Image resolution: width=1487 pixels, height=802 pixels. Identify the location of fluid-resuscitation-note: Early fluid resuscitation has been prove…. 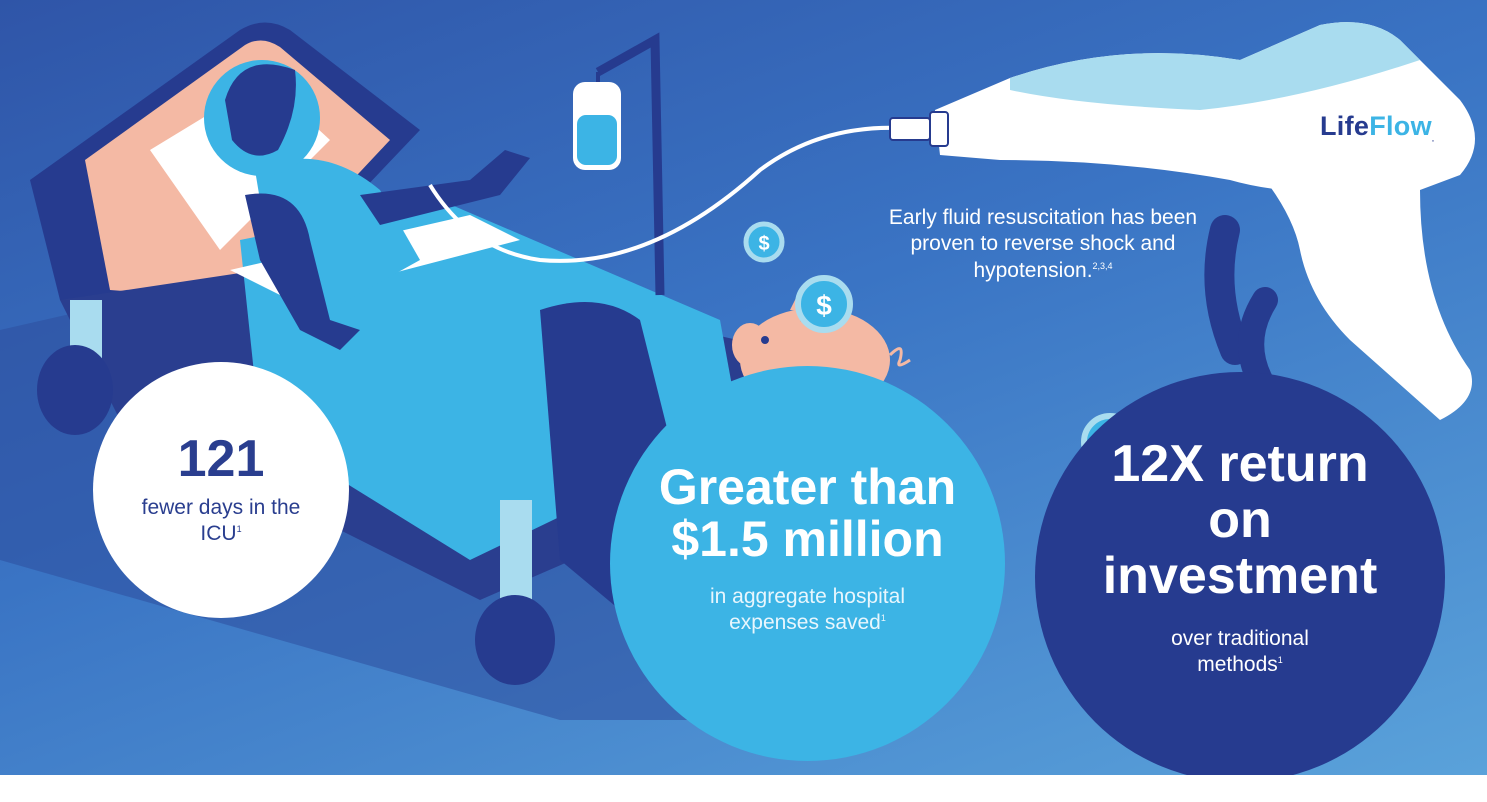
(1043, 244).